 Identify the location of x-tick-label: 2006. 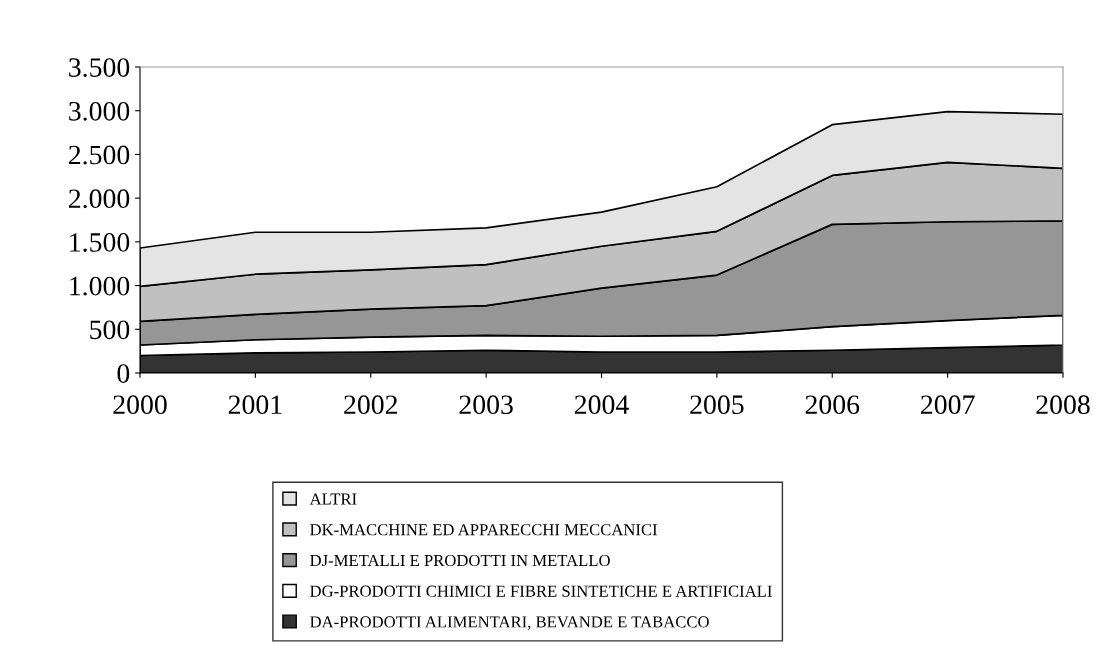
(832, 405).